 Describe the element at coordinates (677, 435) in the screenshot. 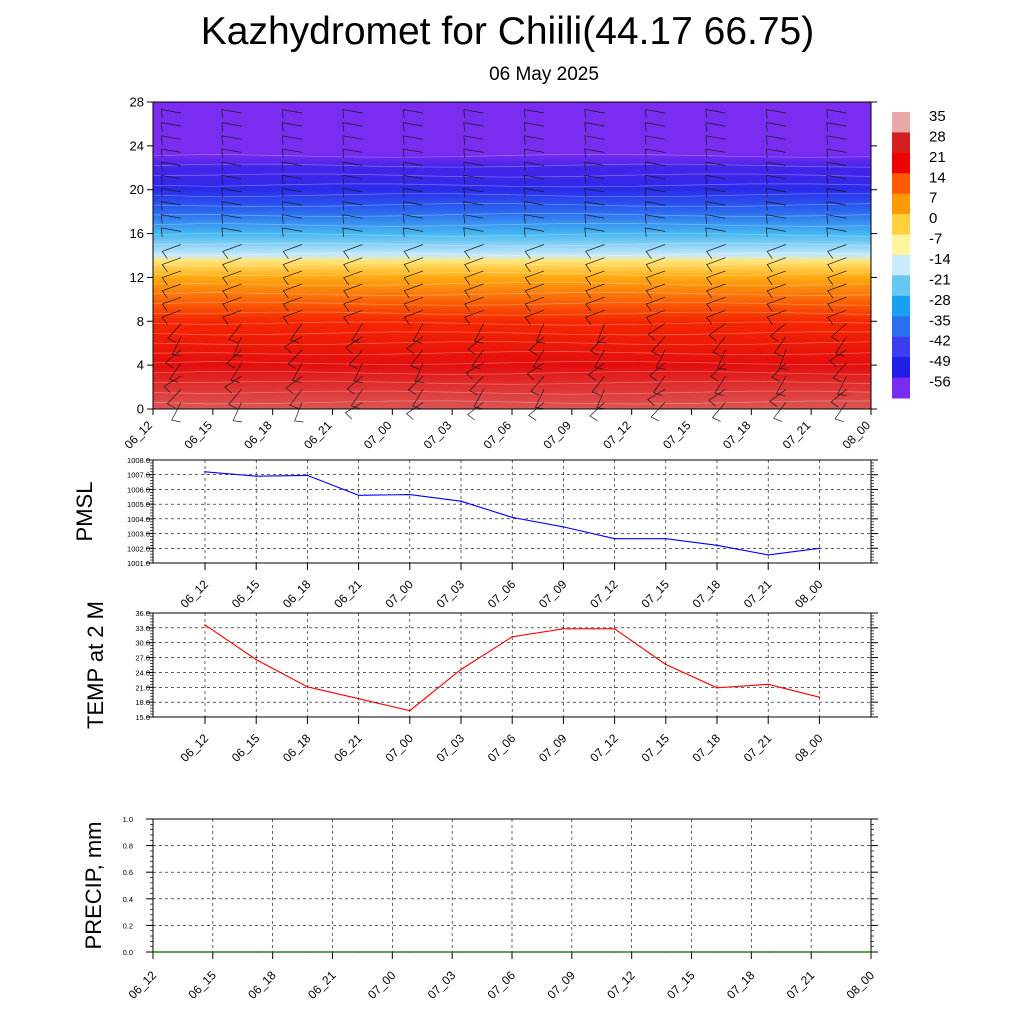

I see `x-tick-label: 07_15` at that location.